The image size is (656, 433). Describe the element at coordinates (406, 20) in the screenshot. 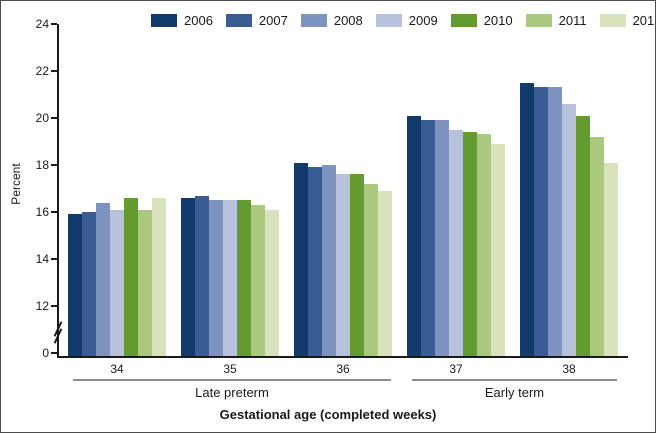

I see `legend-item-2009: 2009` at that location.